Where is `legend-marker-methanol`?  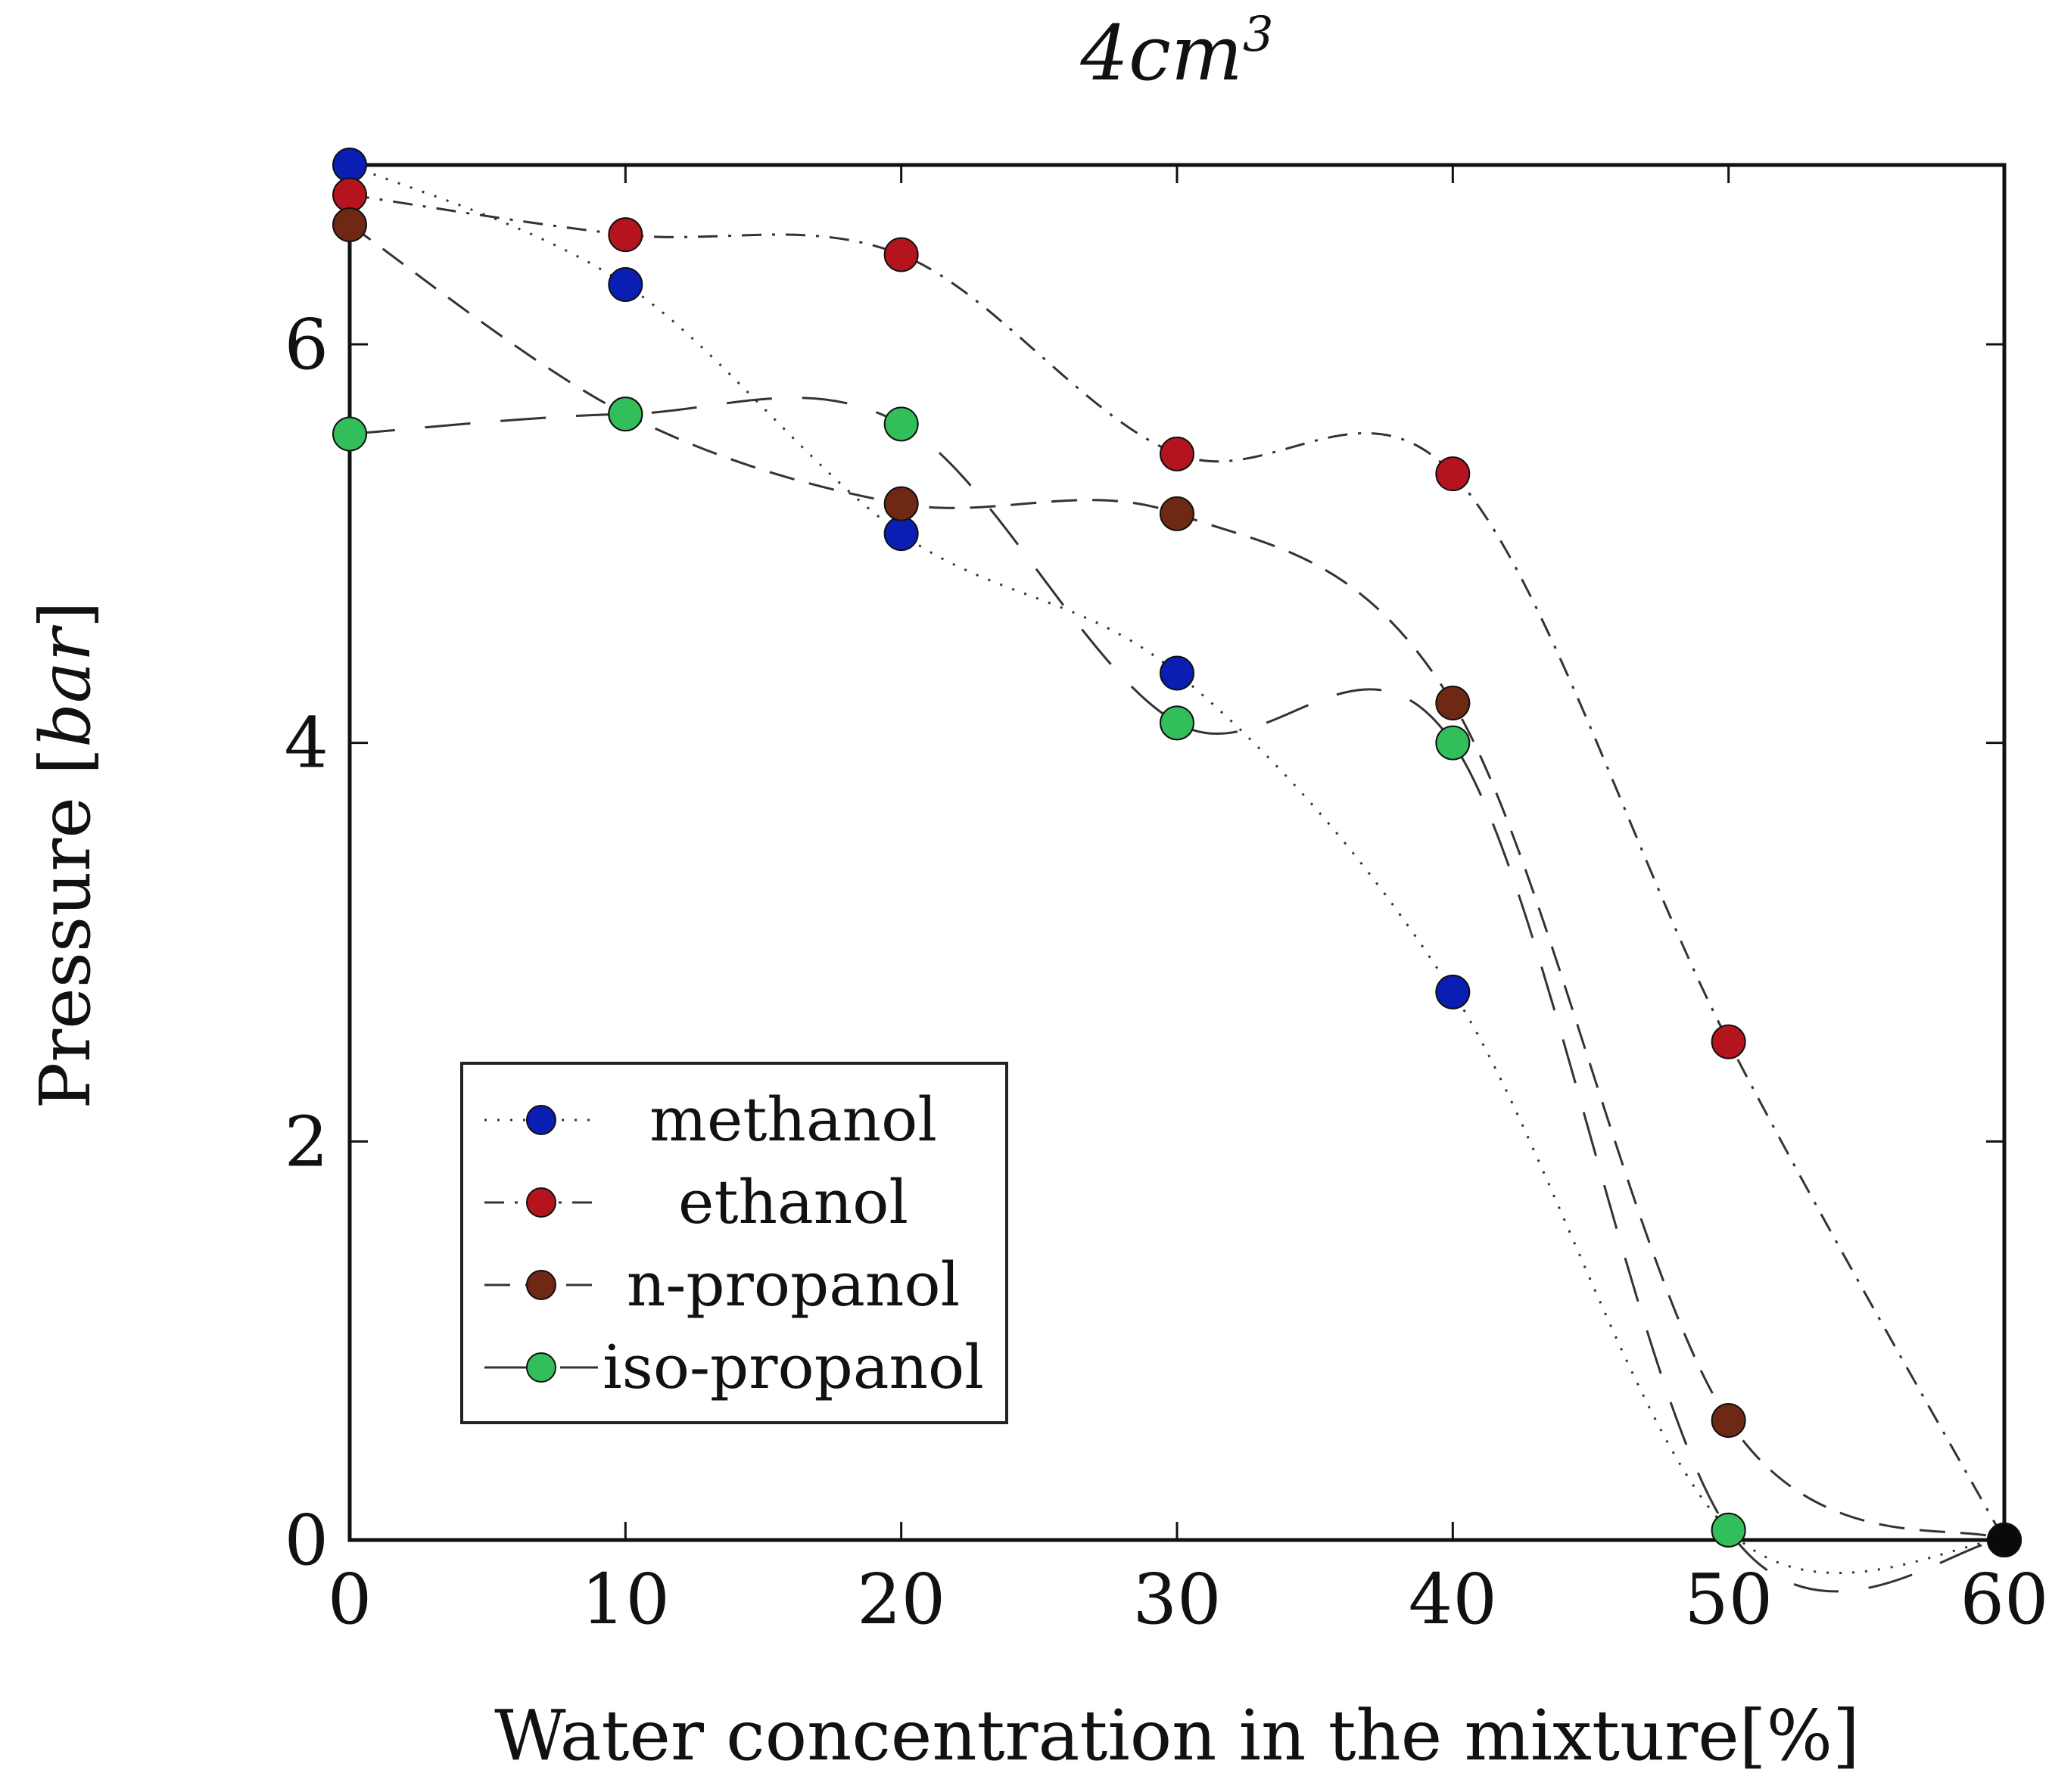 legend-marker-methanol is located at coordinates (541, 1120).